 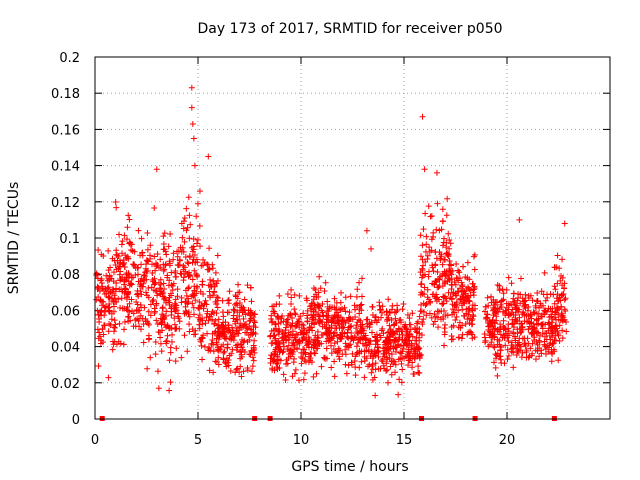 I want to click on y-tick-label: 0.1, so click(x=69, y=239).